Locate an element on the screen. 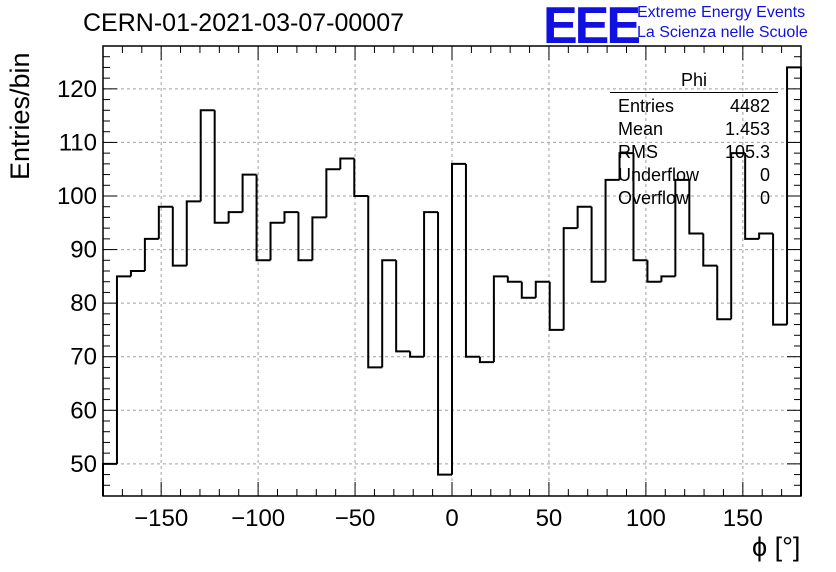  x-tick-label: −100 is located at coordinates (258, 518).